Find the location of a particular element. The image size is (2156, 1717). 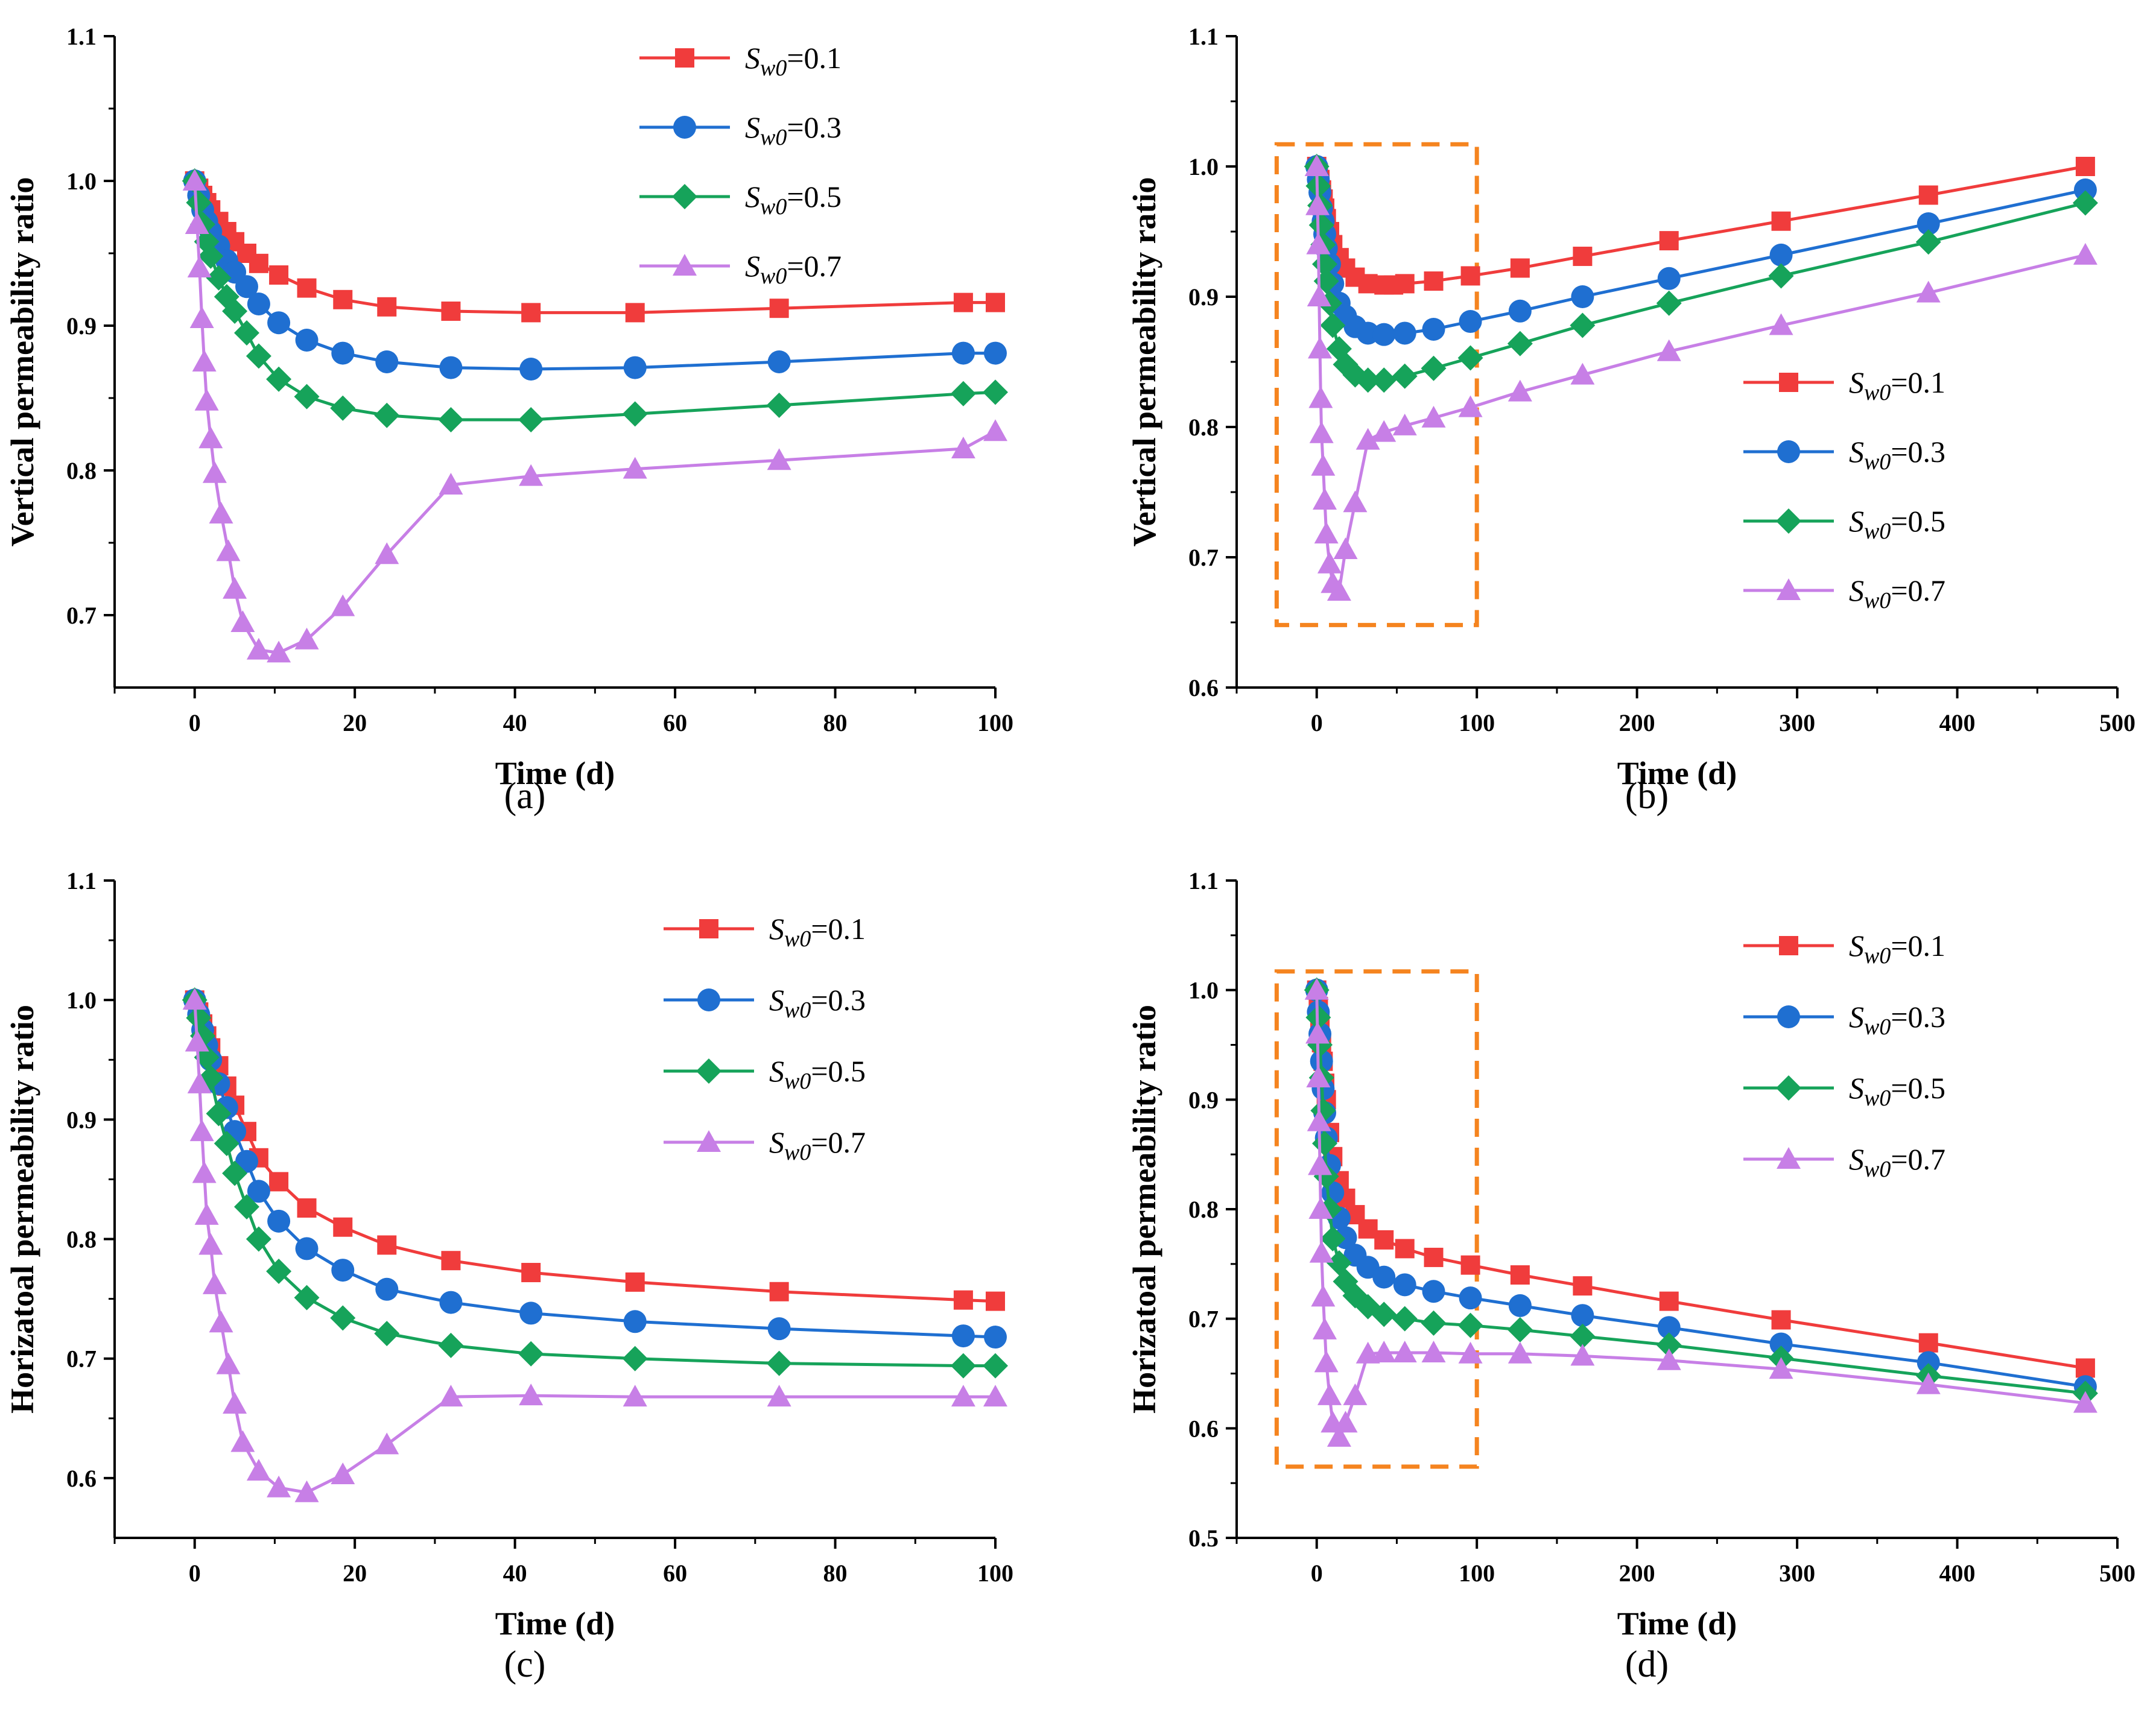

y-tick-label: 1.0 is located at coordinates (82, 1000).